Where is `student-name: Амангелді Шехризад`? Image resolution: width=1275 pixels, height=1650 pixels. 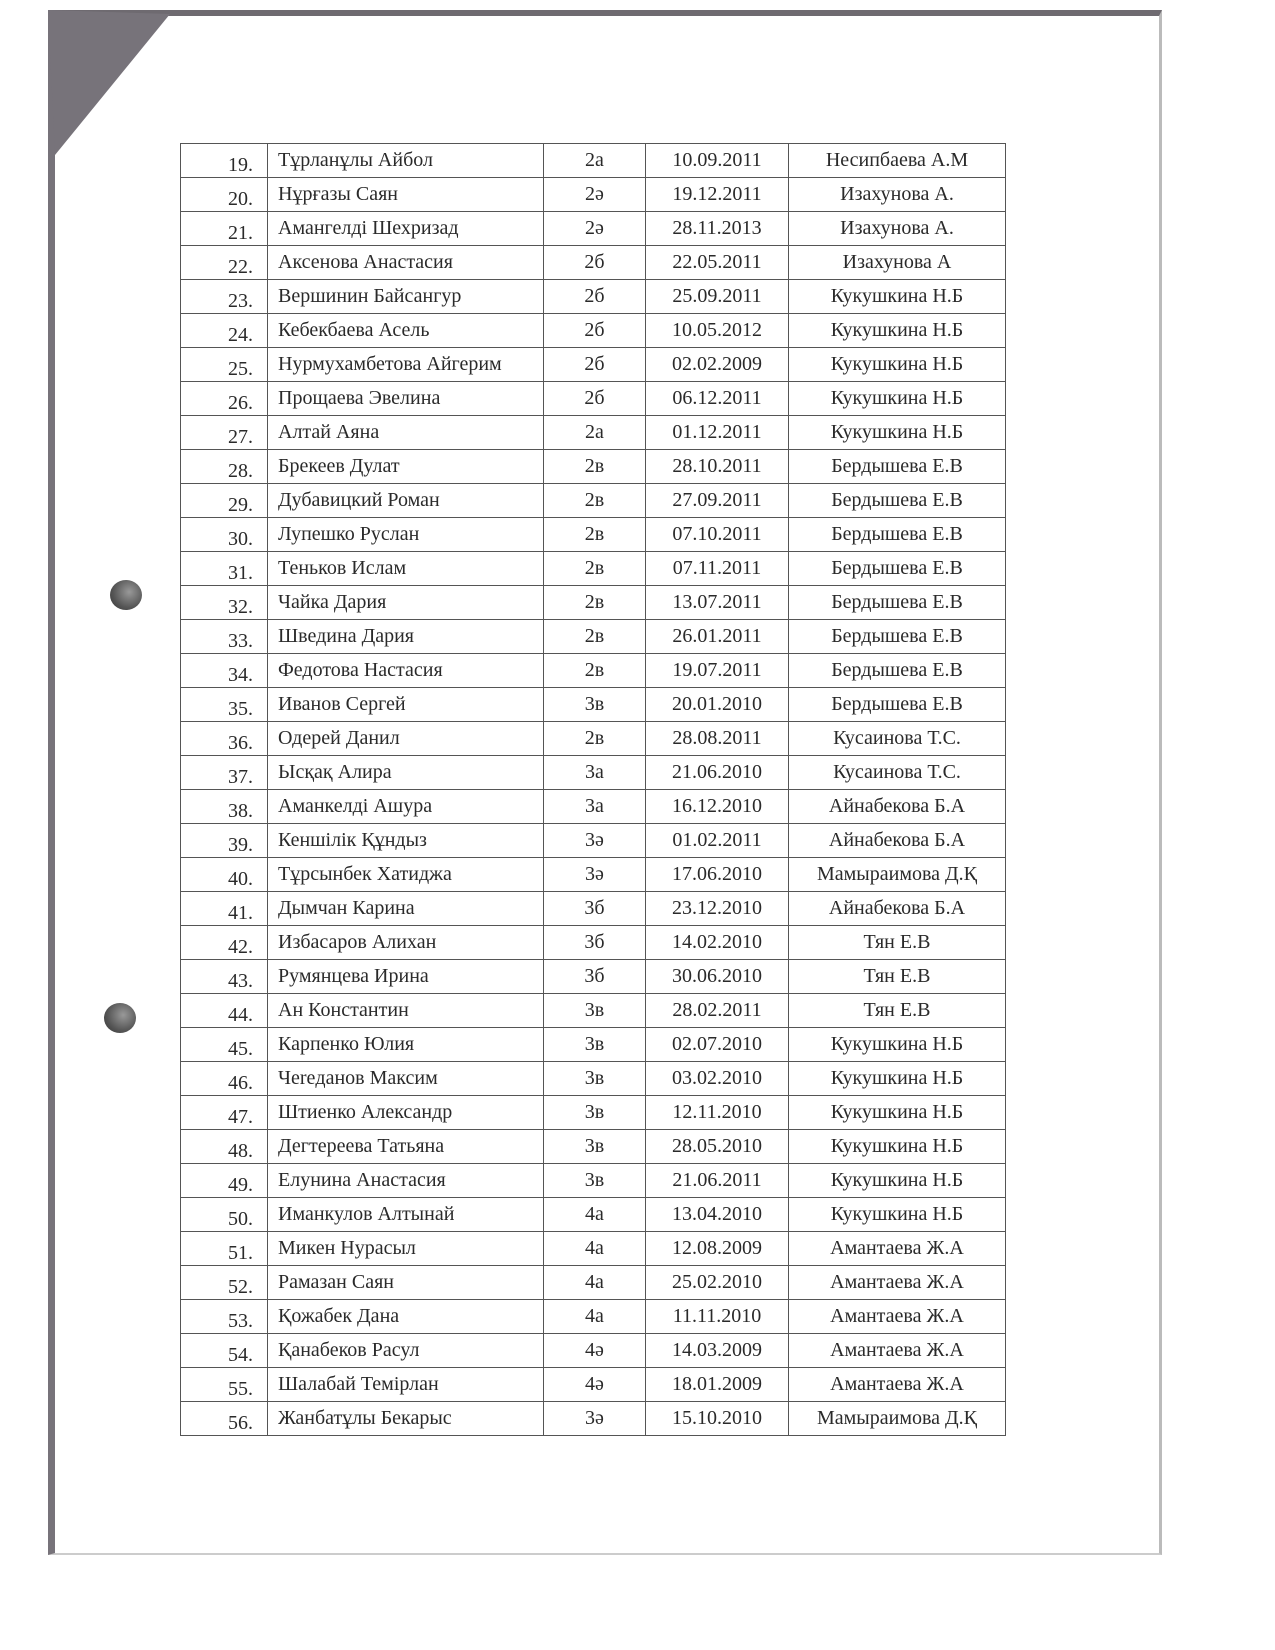
student-name: Амангелді Шехризад is located at coordinates (405, 228).